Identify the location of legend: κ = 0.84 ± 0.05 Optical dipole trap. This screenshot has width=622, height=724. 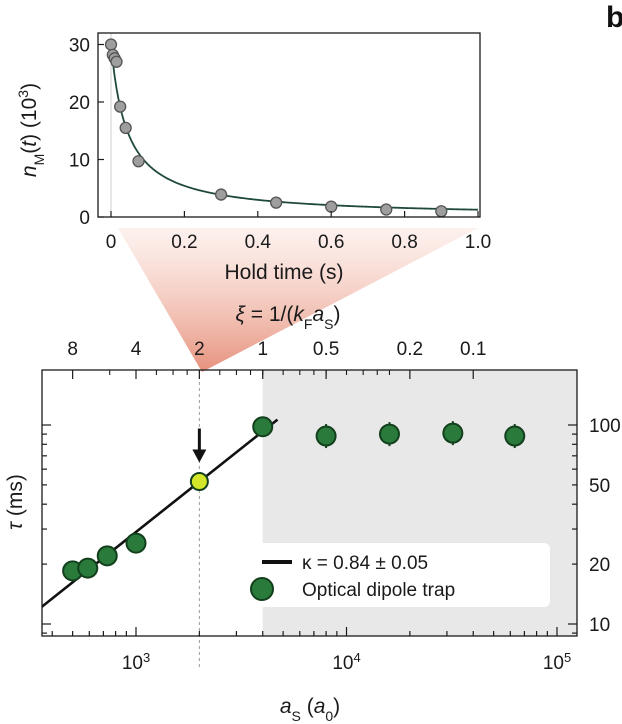
(400, 575).